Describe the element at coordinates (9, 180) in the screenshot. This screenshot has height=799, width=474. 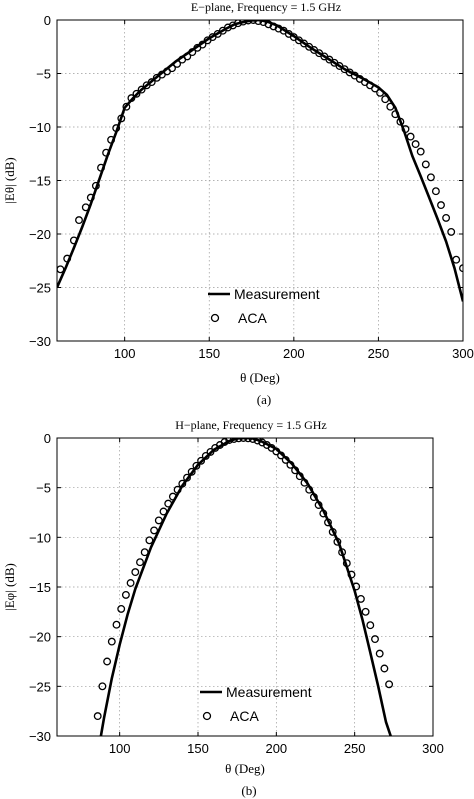
I see `y-axis-label: |Eθ| (dB)` at that location.